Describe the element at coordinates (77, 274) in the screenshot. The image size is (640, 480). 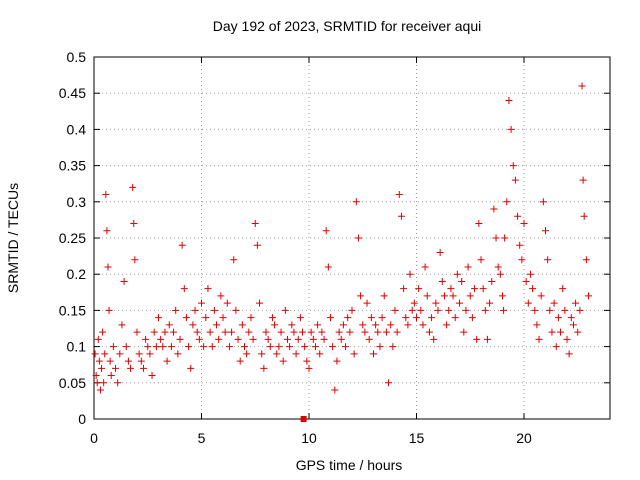
I see `y-tick-label: 0.2` at that location.